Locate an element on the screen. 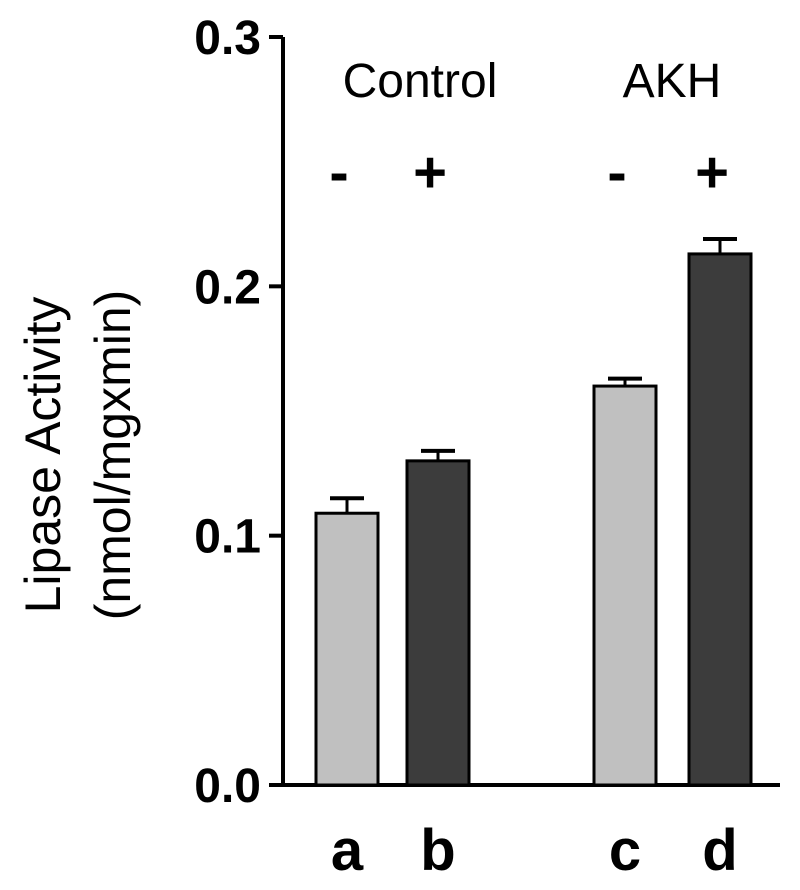 This screenshot has height=890, width=800. category-label-a: a is located at coordinates (347, 850).